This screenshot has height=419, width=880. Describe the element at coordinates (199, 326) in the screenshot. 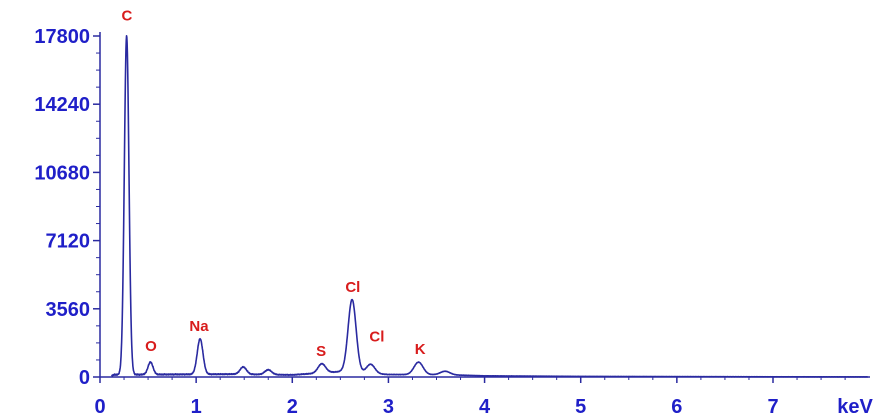

I see `peak-label-na: Na` at that location.